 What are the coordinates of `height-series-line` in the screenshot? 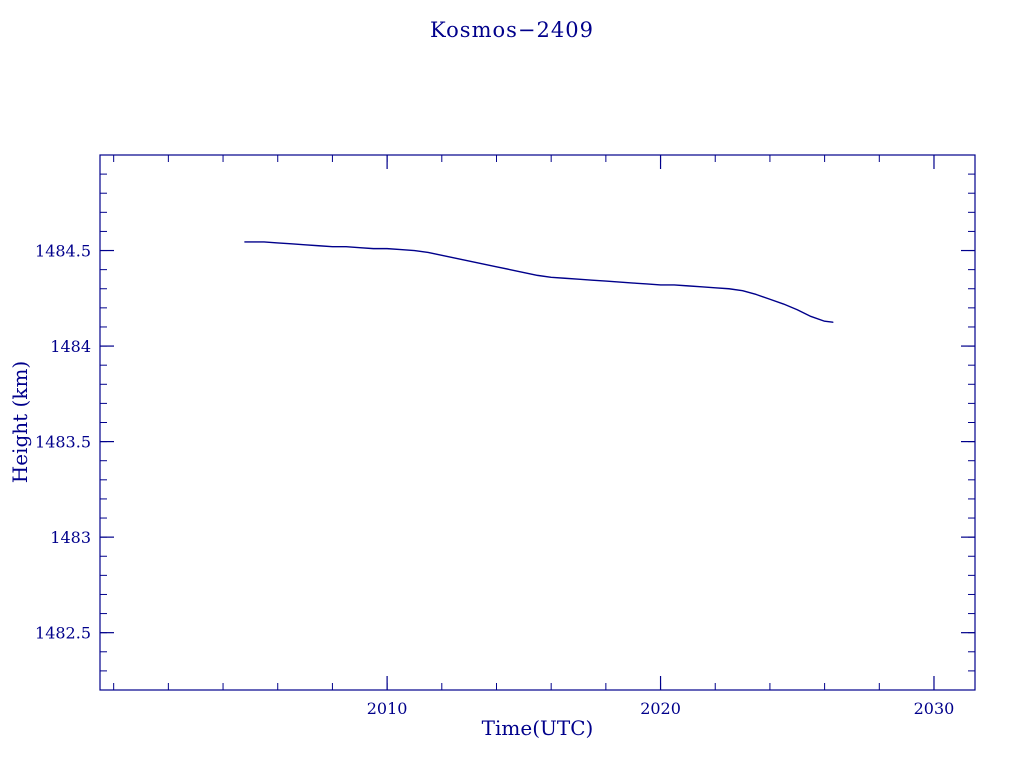 It's located at (539, 282).